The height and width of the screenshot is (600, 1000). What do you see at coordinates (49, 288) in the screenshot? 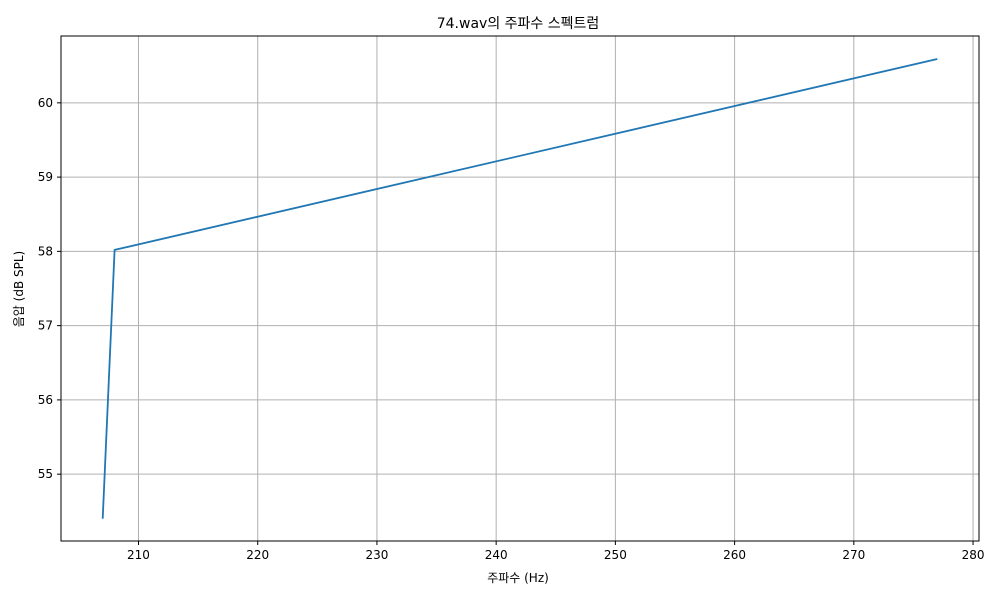
I see `y-axis: 55 56 57 58 59 60` at bounding box center [49, 288].